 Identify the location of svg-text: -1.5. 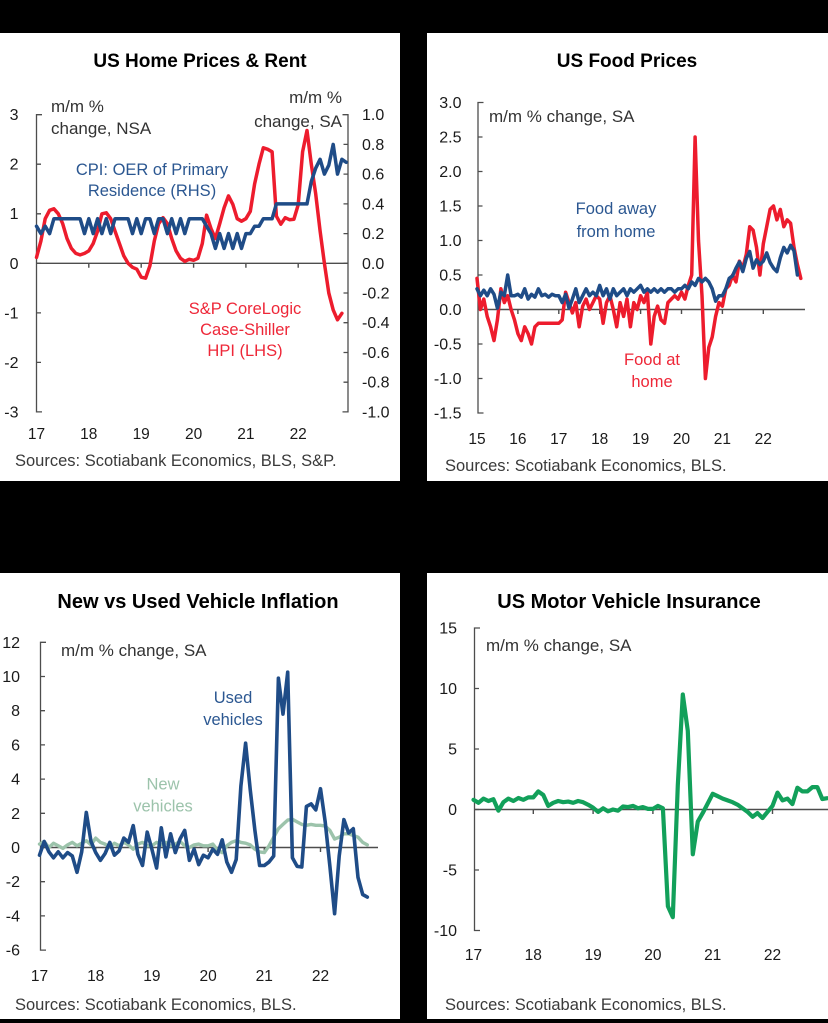
(448, 414).